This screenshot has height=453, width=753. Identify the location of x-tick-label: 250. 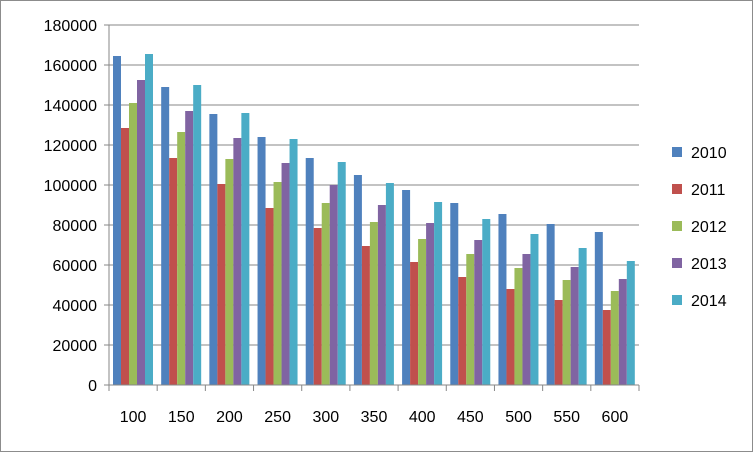
(277, 417).